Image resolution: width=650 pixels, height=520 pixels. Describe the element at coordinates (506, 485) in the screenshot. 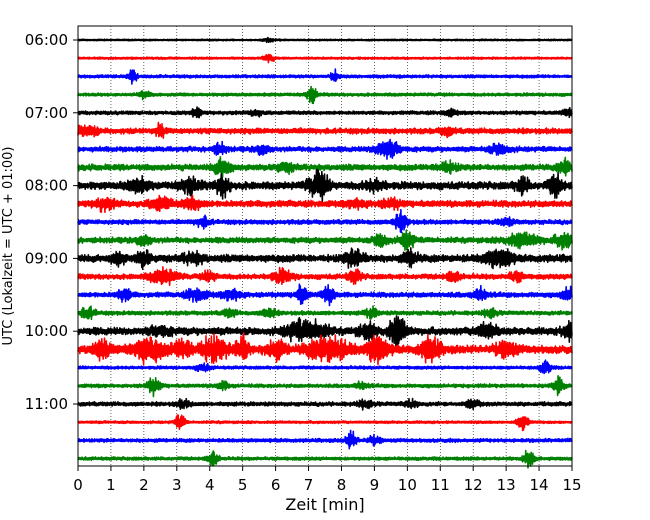

I see `x-tick-label: 13` at that location.